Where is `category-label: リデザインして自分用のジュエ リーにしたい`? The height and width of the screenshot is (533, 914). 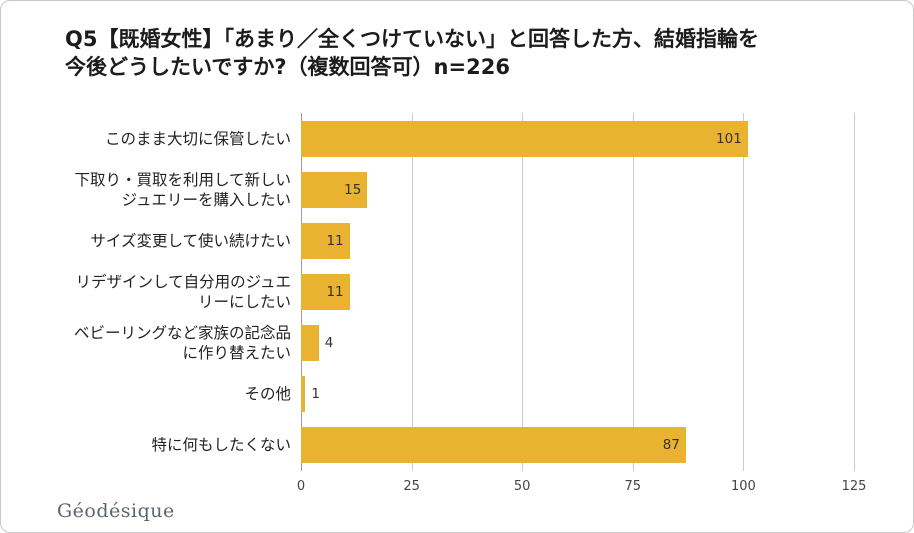
category-label: リデザインして自分用のジュエ リーにしたい is located at coordinates (183, 291).